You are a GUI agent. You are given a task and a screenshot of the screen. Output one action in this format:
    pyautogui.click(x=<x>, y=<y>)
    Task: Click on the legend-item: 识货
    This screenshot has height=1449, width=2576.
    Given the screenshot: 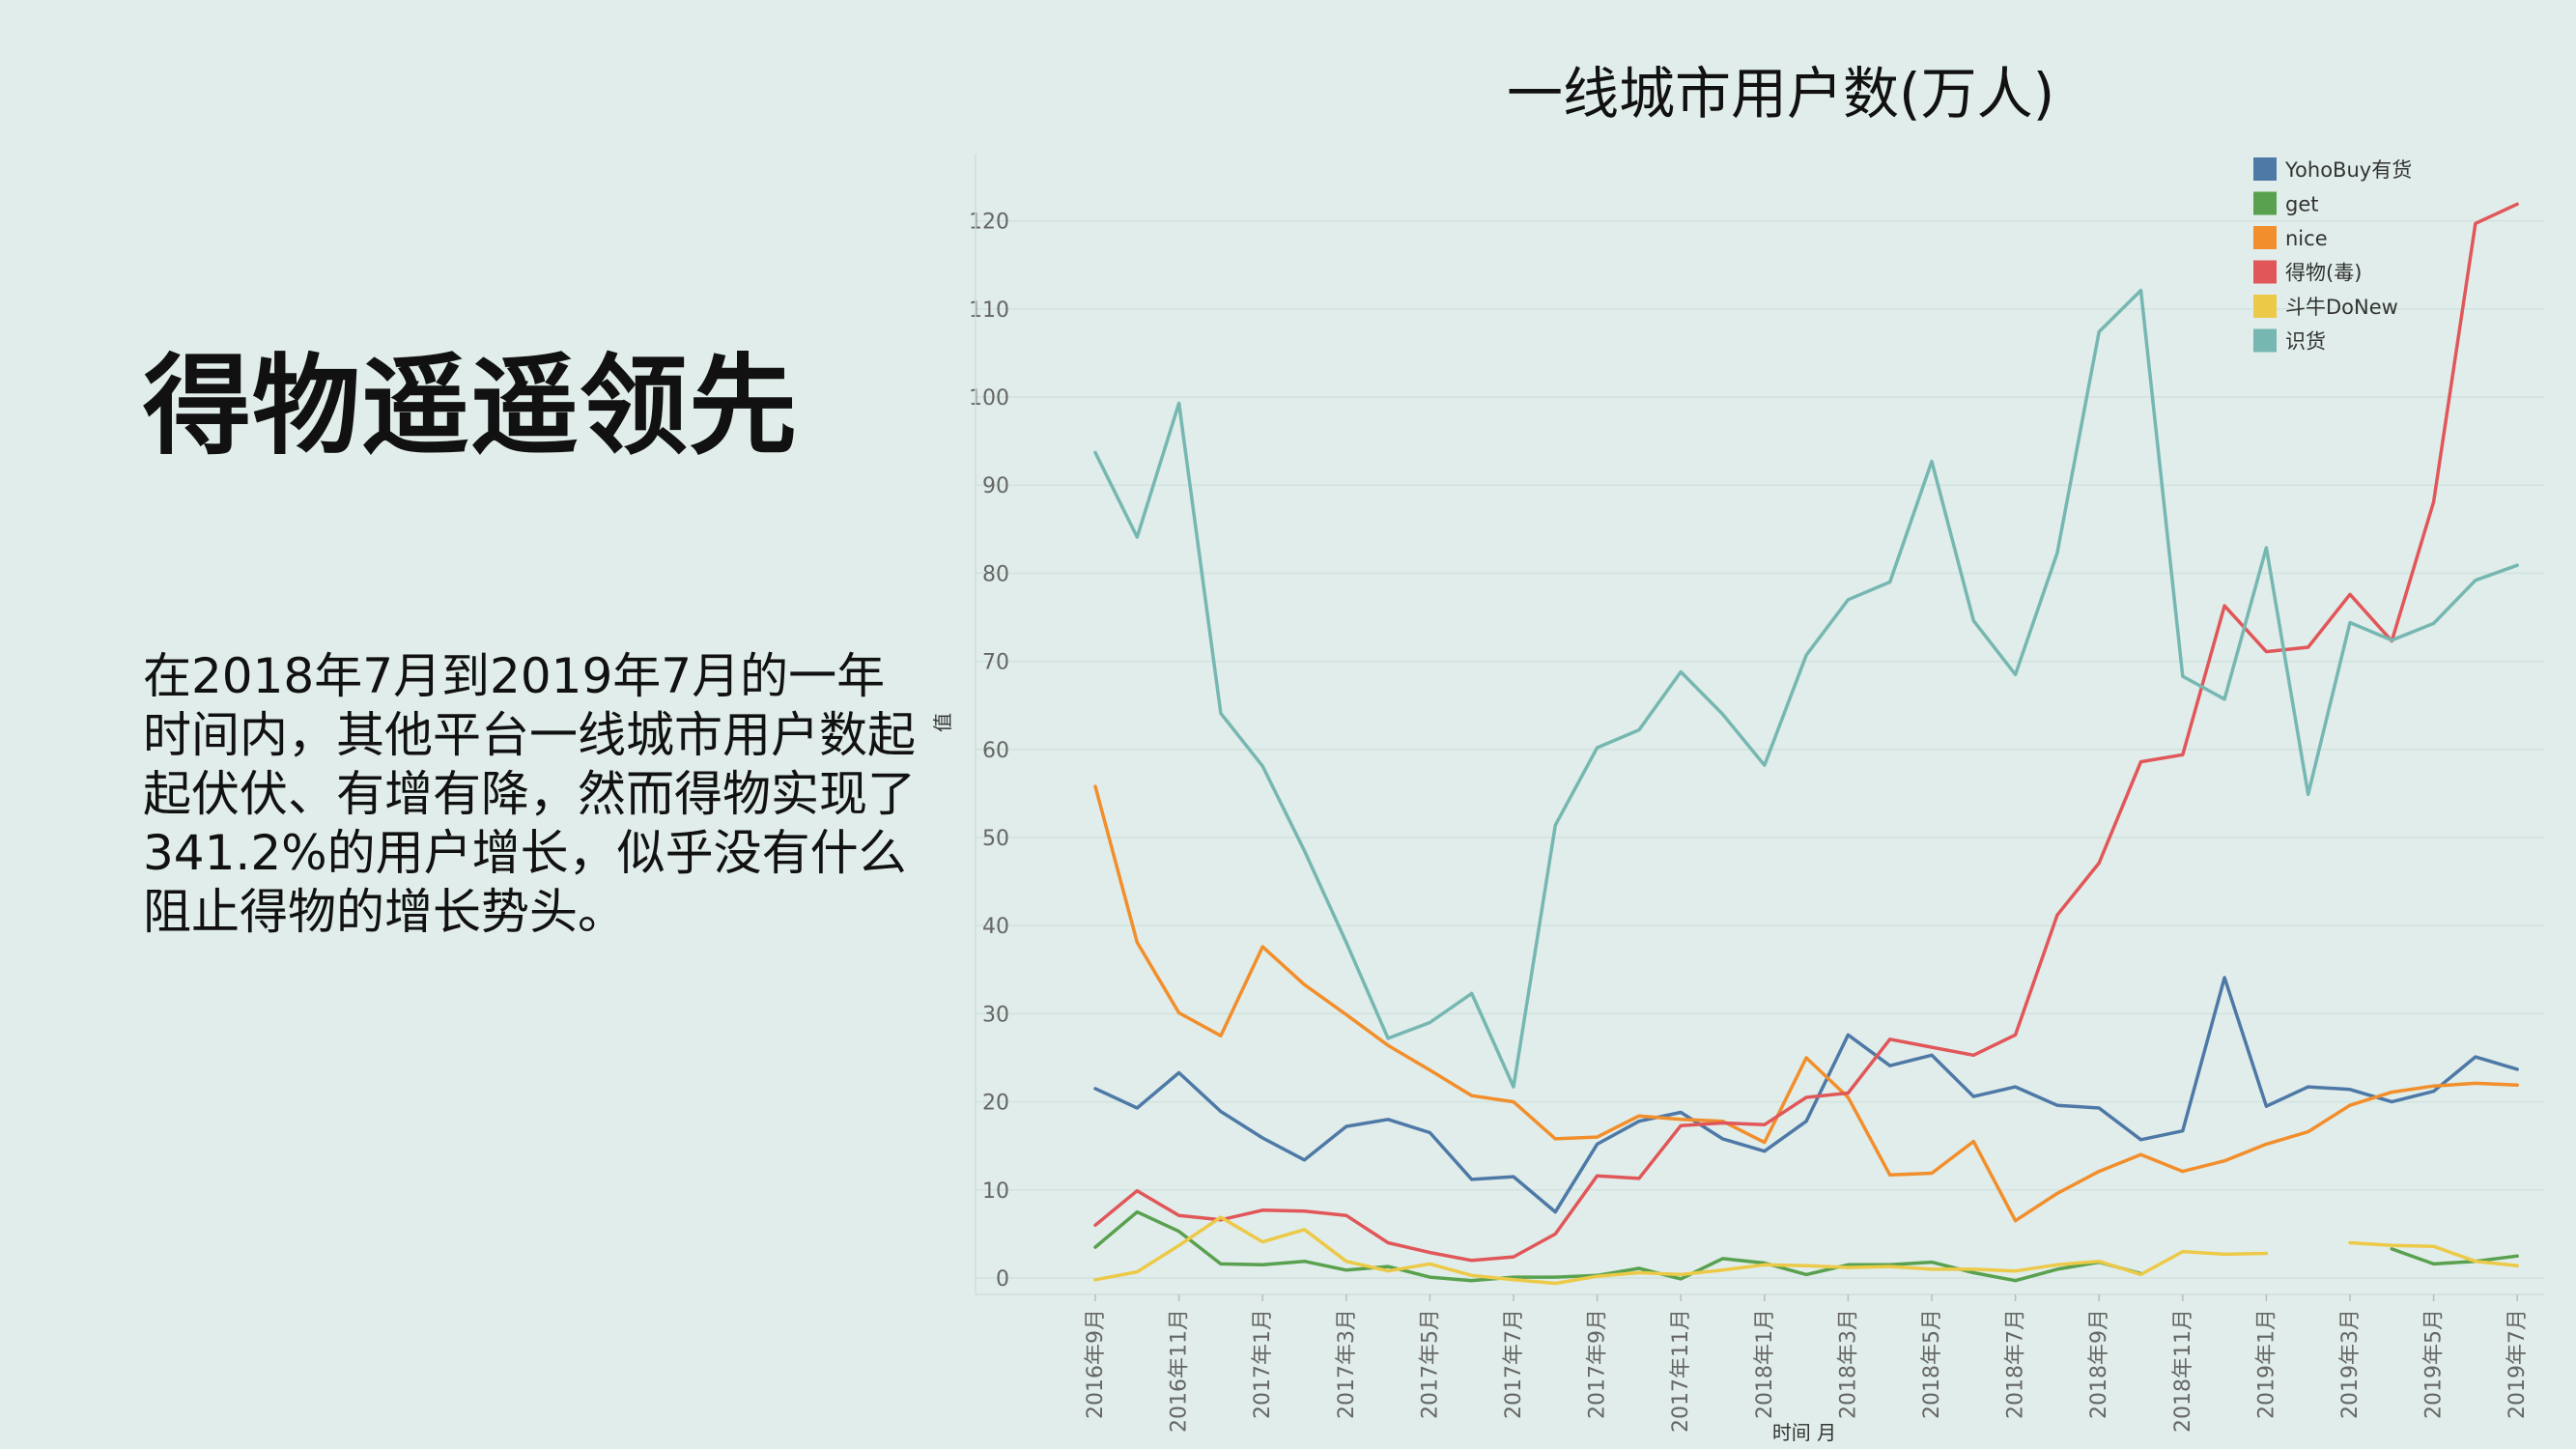 What is the action you would take?
    pyautogui.click(x=2289, y=341)
    